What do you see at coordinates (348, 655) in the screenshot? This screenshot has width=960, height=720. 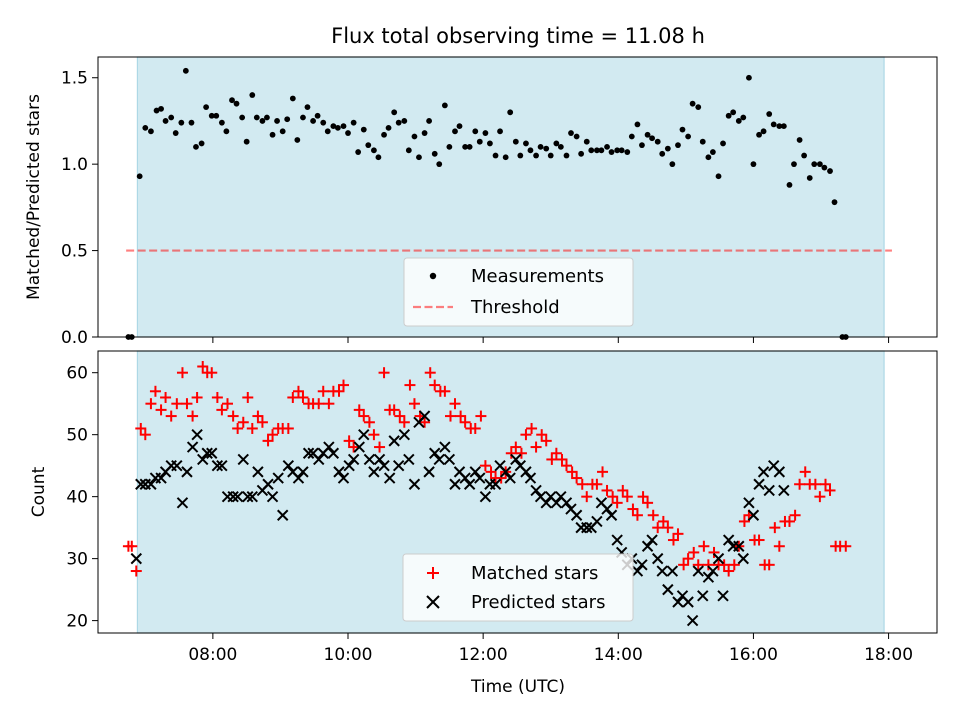 I see `x-tick-label: 10:00` at bounding box center [348, 655].